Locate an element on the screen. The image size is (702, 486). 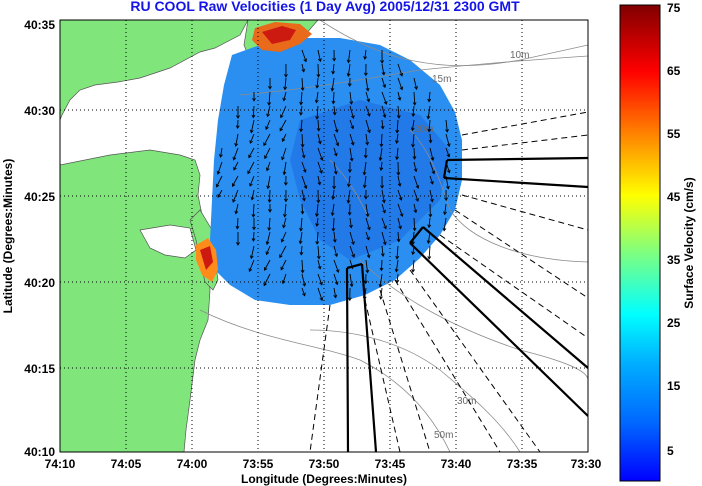
y-tick: 40:35 is located at coordinates (39, 25).